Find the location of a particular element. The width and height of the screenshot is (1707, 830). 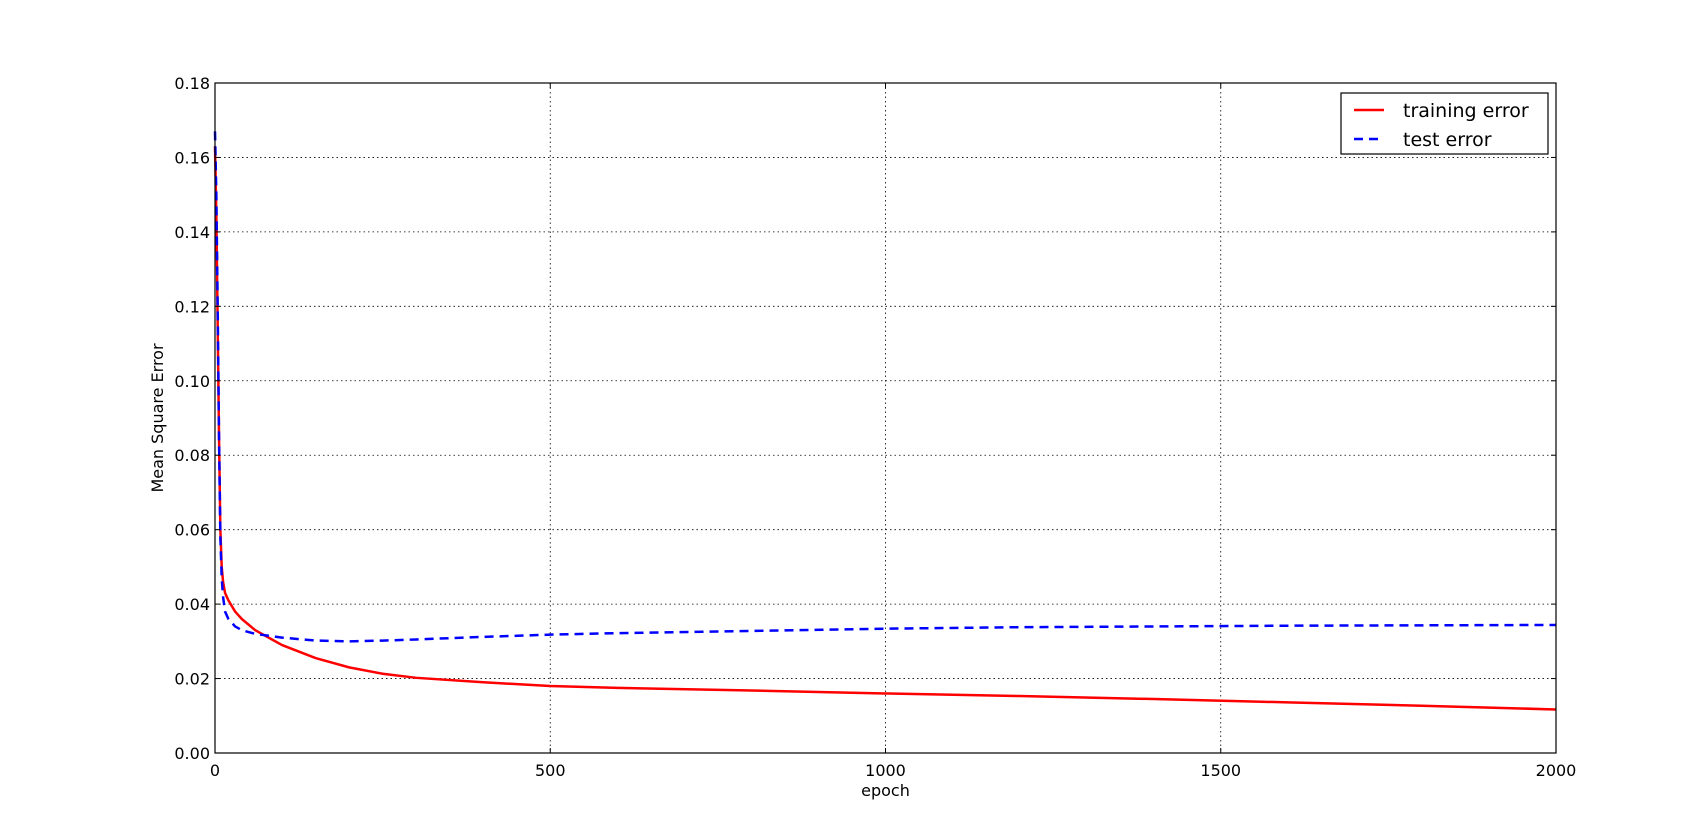

legend: training error test error is located at coordinates (1444, 123).